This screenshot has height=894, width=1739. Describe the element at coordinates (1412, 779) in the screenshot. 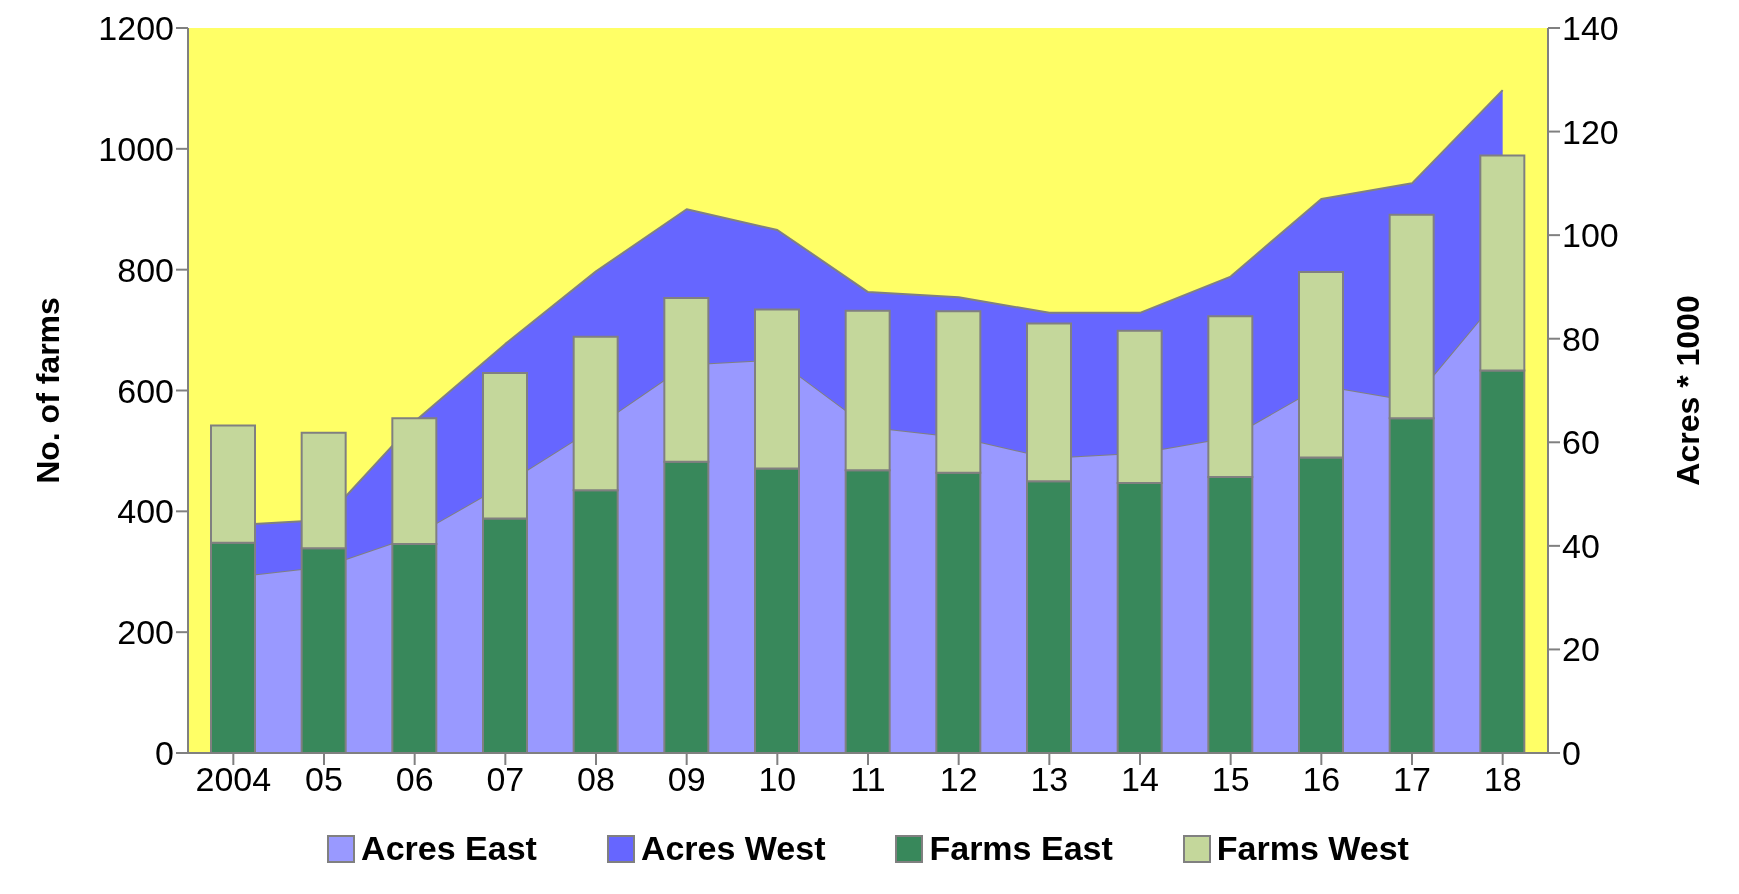

I see `x-tick-label: 17` at that location.